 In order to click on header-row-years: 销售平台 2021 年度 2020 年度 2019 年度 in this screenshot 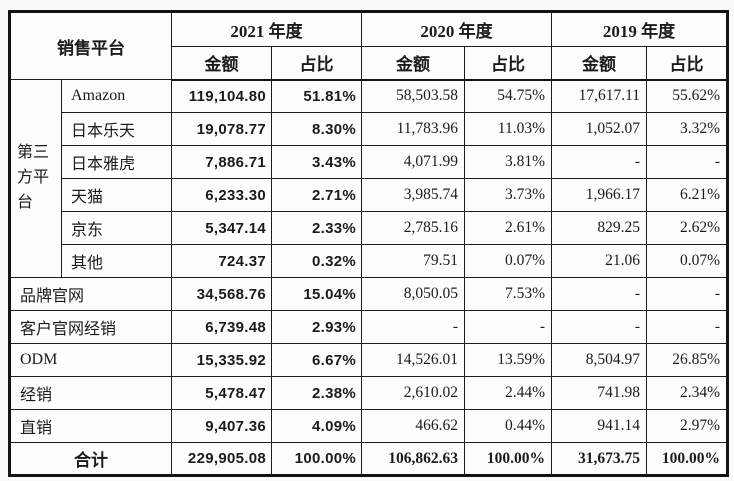, I will do `click(368, 45)`.